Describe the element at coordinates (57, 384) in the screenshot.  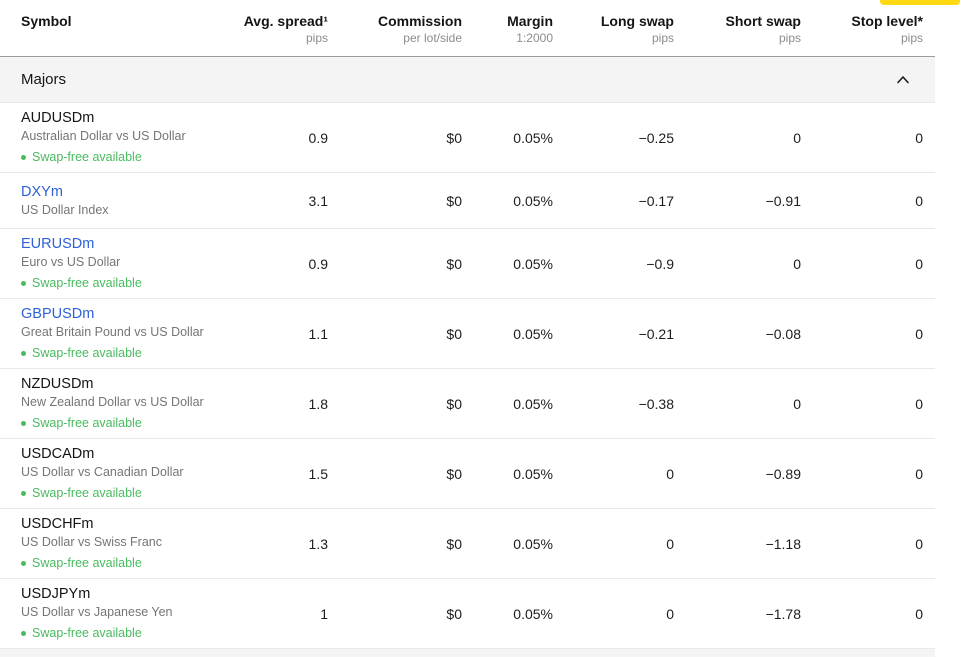
I see `symbol-link: NZDUSDm` at that location.